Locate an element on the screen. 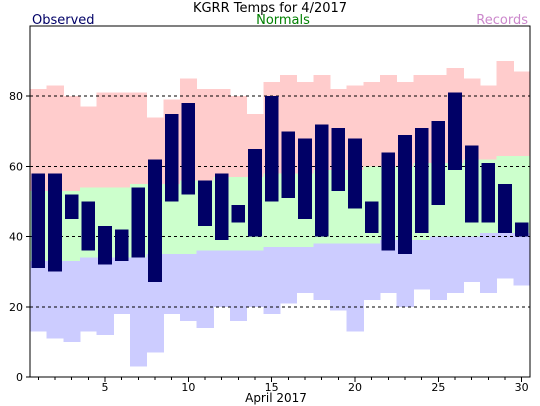  y-tick-label-40: 40 is located at coordinates (16, 237).